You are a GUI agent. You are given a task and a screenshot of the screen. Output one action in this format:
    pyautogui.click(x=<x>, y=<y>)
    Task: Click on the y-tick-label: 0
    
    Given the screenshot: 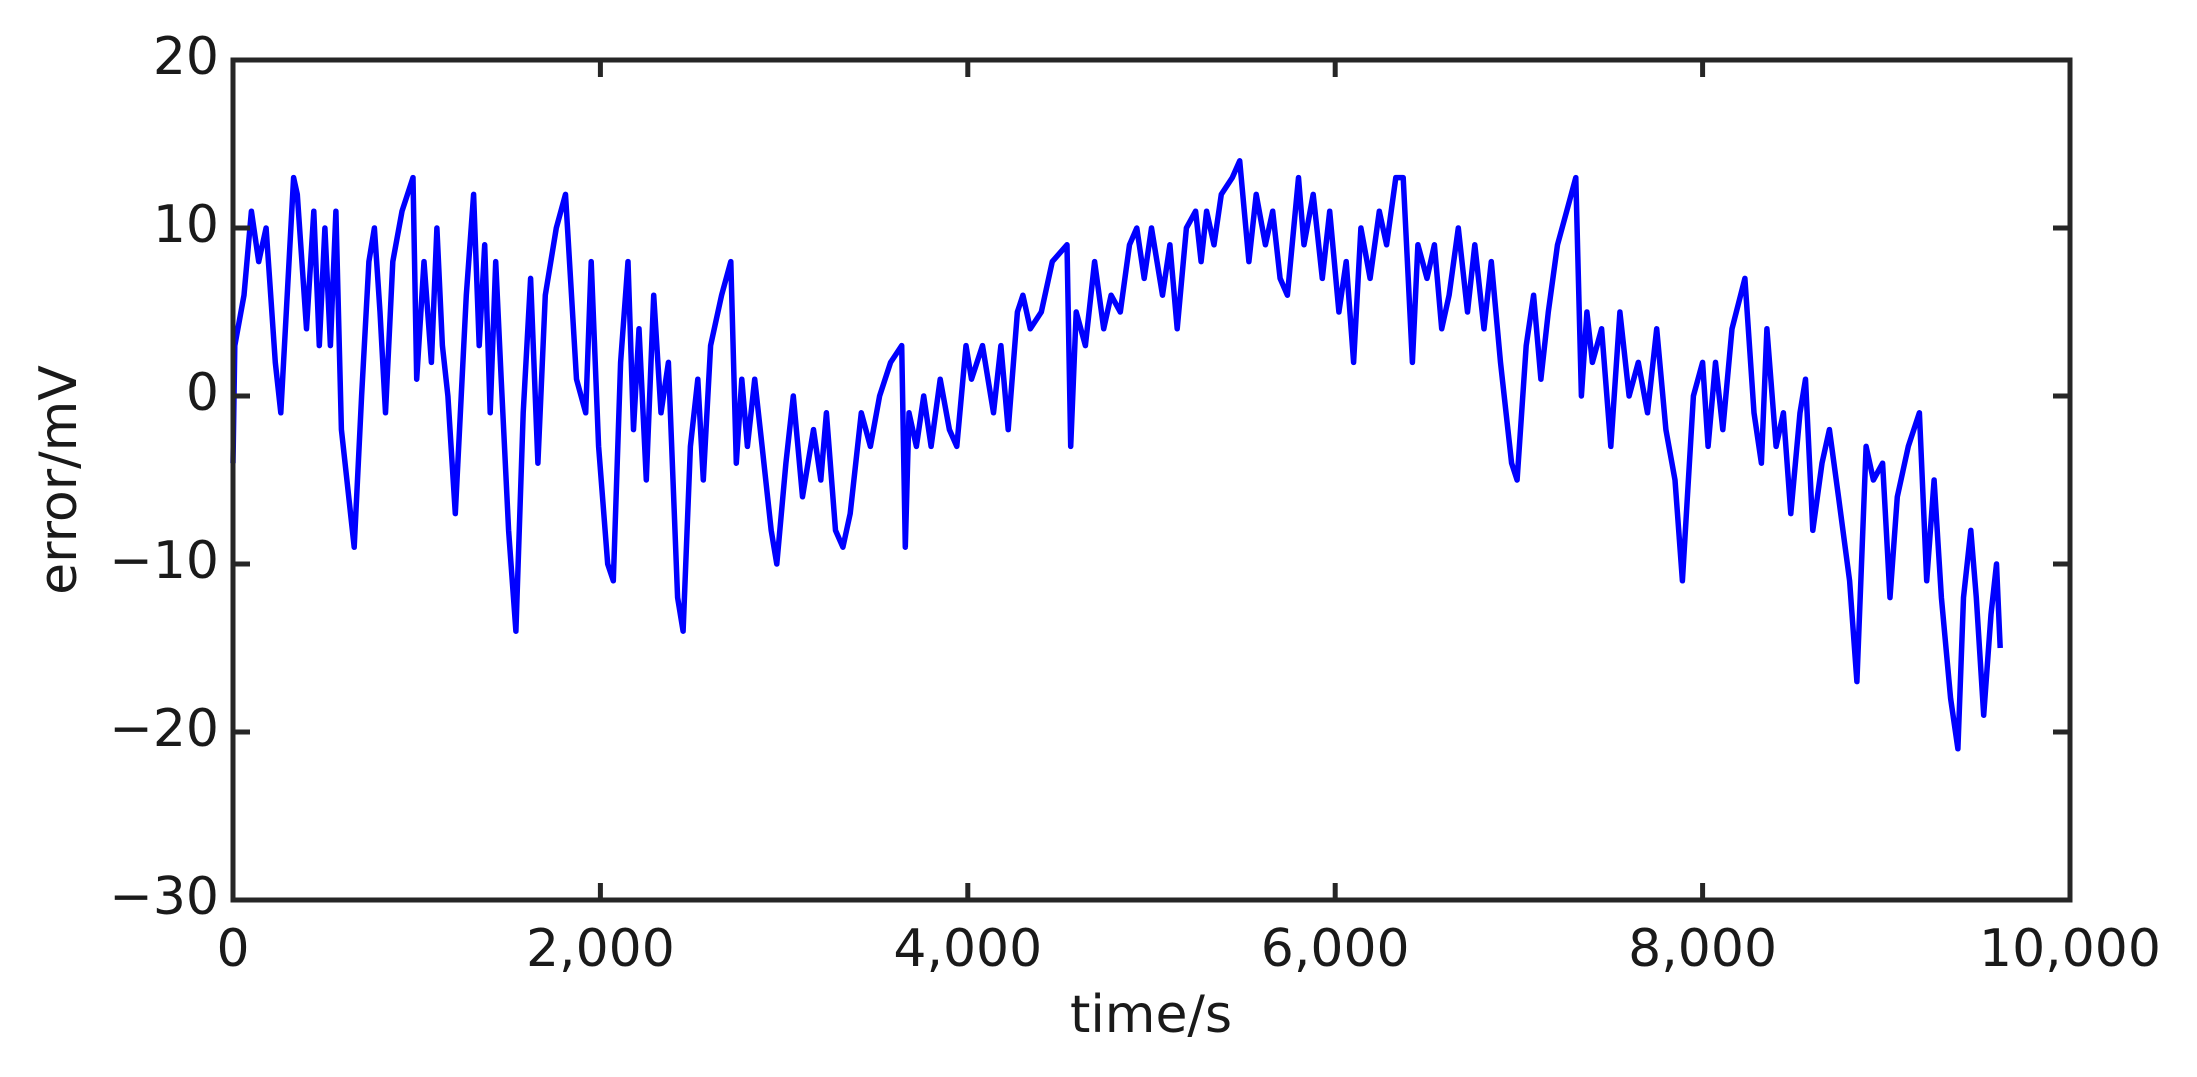 What is the action you would take?
    pyautogui.click(x=202, y=393)
    